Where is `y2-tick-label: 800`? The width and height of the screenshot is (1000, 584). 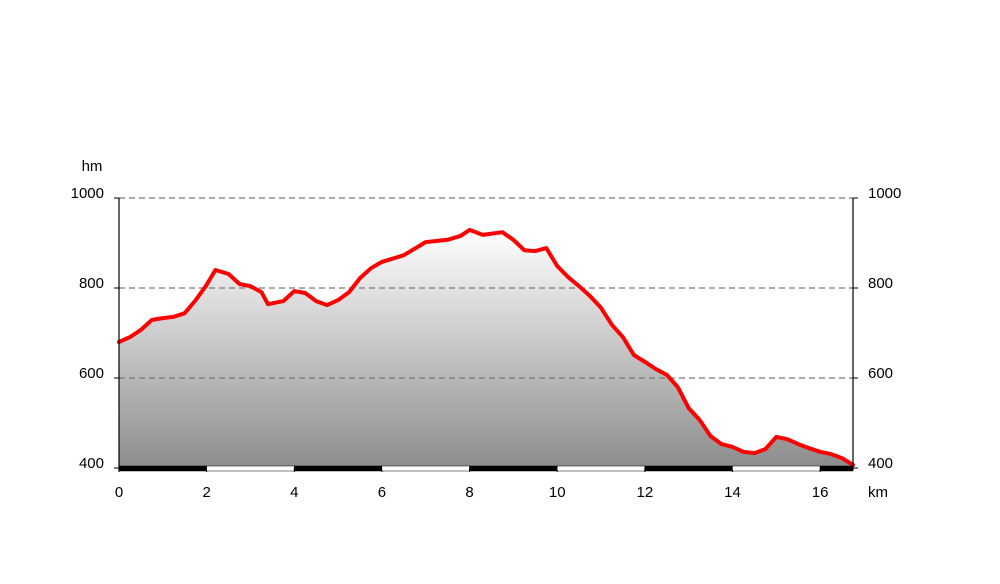 y2-tick-label: 800 is located at coordinates (880, 283).